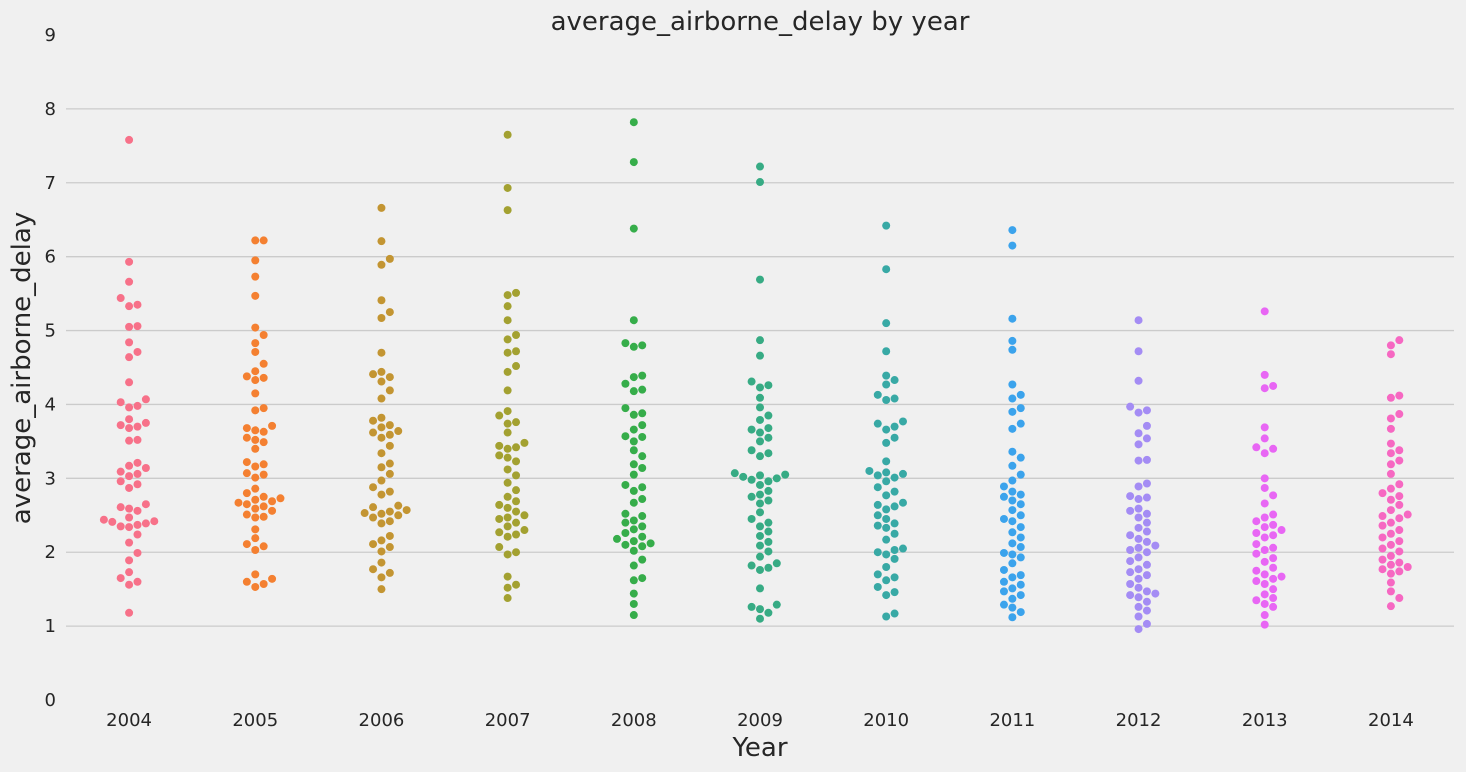 The height and width of the screenshot is (772, 1466). What do you see at coordinates (886, 720) in the screenshot?
I see `x-tick-label: 2010` at bounding box center [886, 720].